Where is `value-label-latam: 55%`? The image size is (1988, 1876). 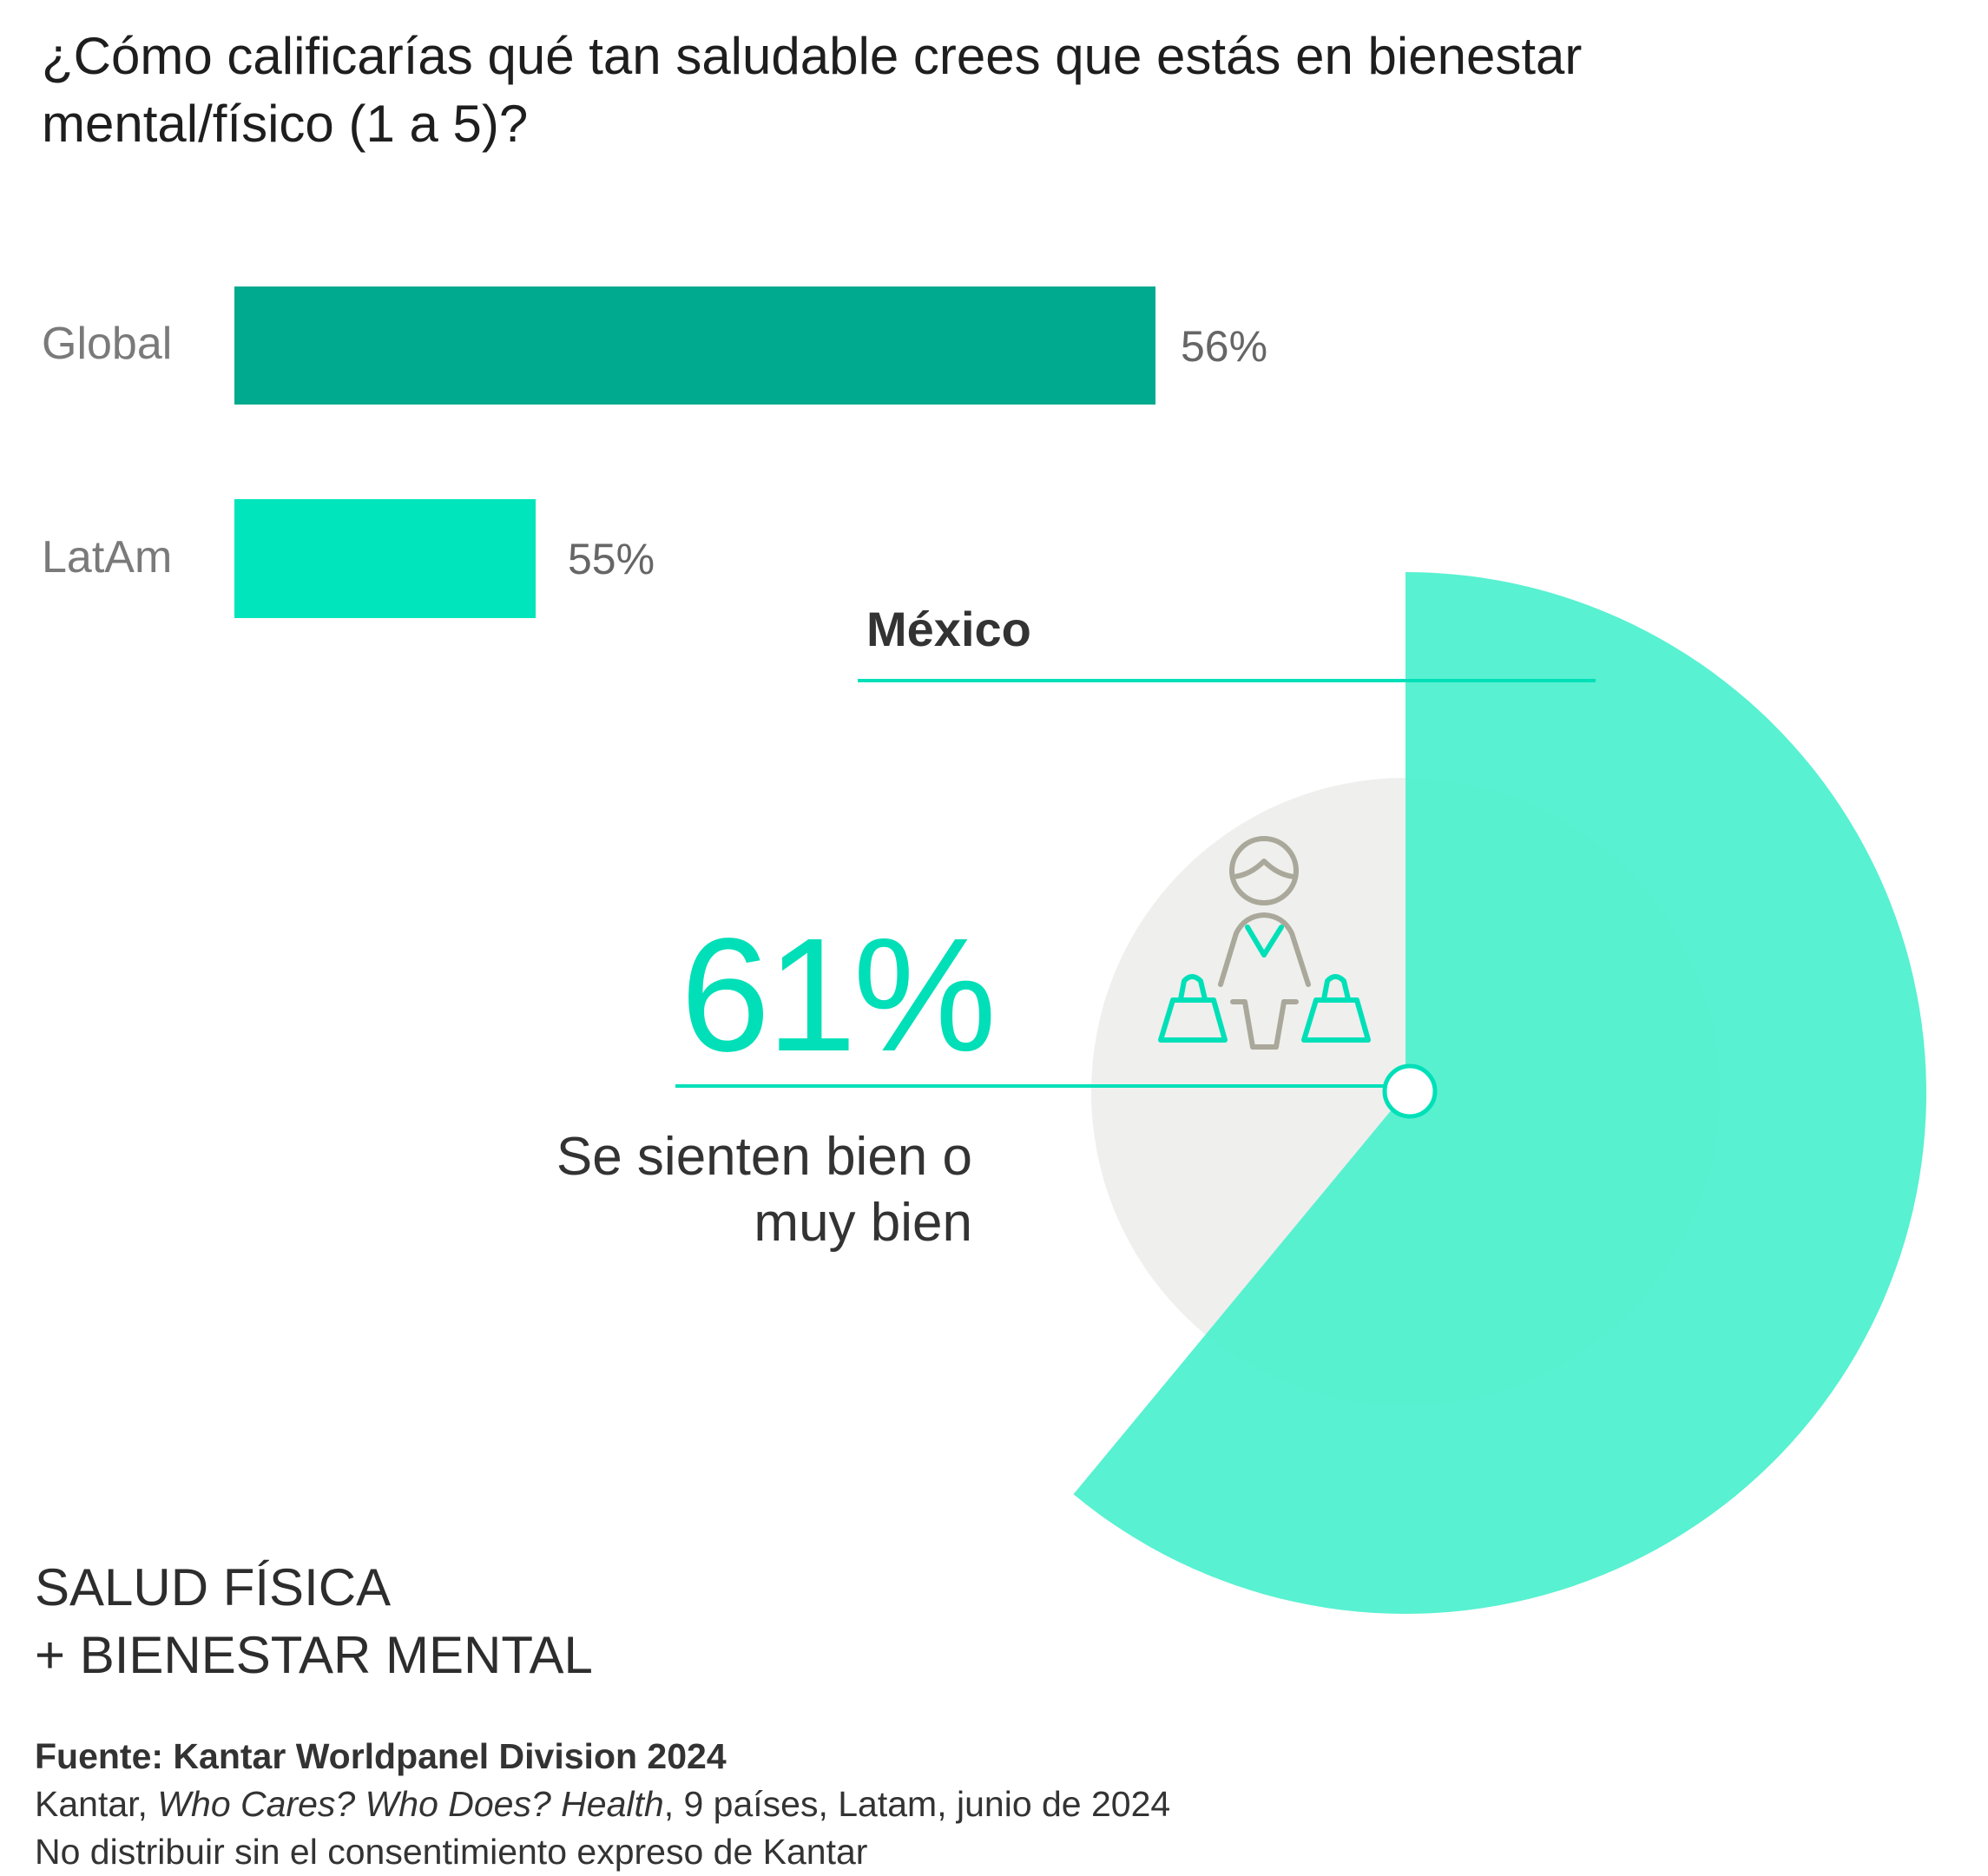
value-label-latam: 55% is located at coordinates (611, 559).